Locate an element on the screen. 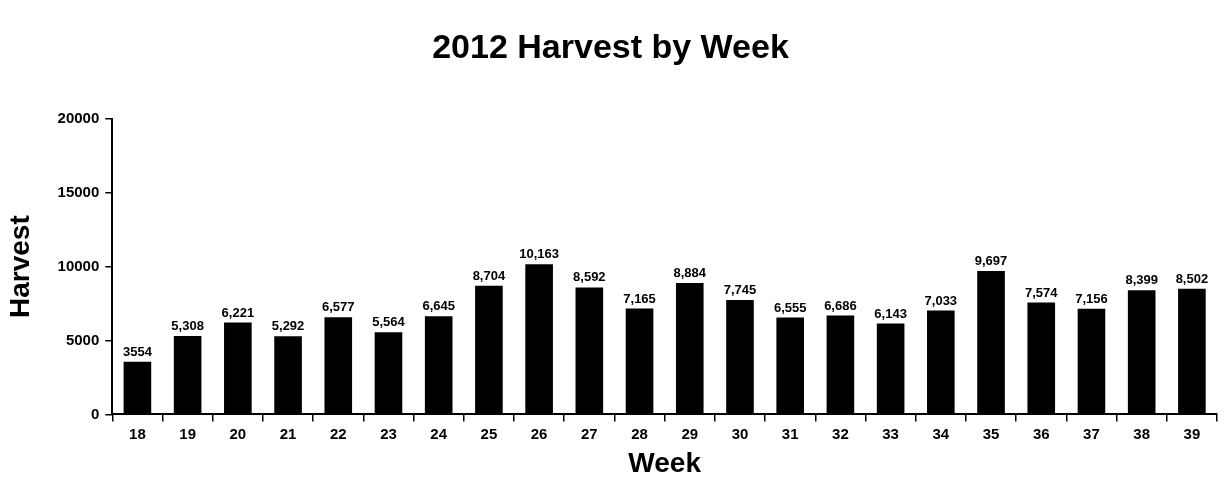 The height and width of the screenshot is (485, 1225). data-label: 5,564 is located at coordinates (389, 322).